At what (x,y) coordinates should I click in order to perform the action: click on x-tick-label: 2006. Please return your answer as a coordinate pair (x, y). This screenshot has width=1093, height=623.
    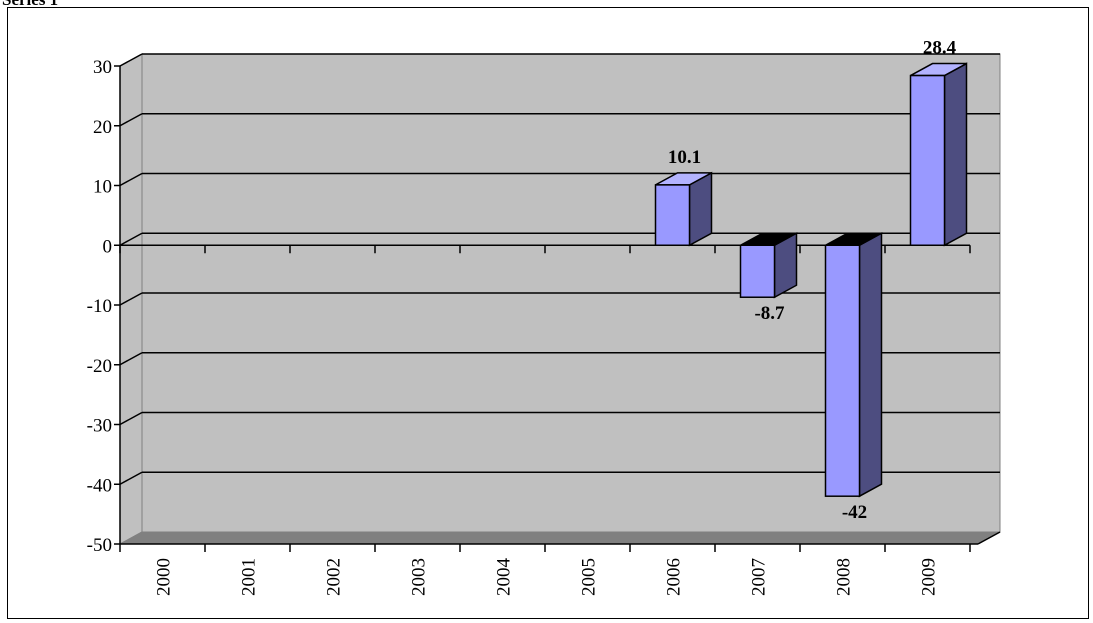
    Looking at the image, I should click on (674, 577).